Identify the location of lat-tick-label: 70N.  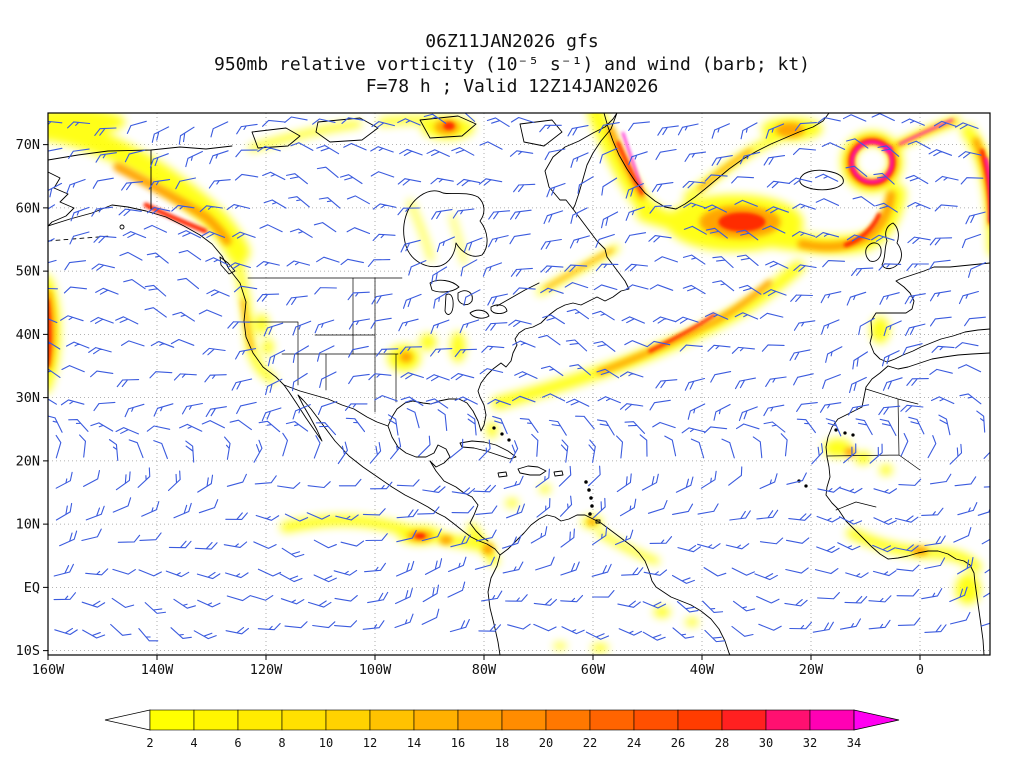
(28, 145).